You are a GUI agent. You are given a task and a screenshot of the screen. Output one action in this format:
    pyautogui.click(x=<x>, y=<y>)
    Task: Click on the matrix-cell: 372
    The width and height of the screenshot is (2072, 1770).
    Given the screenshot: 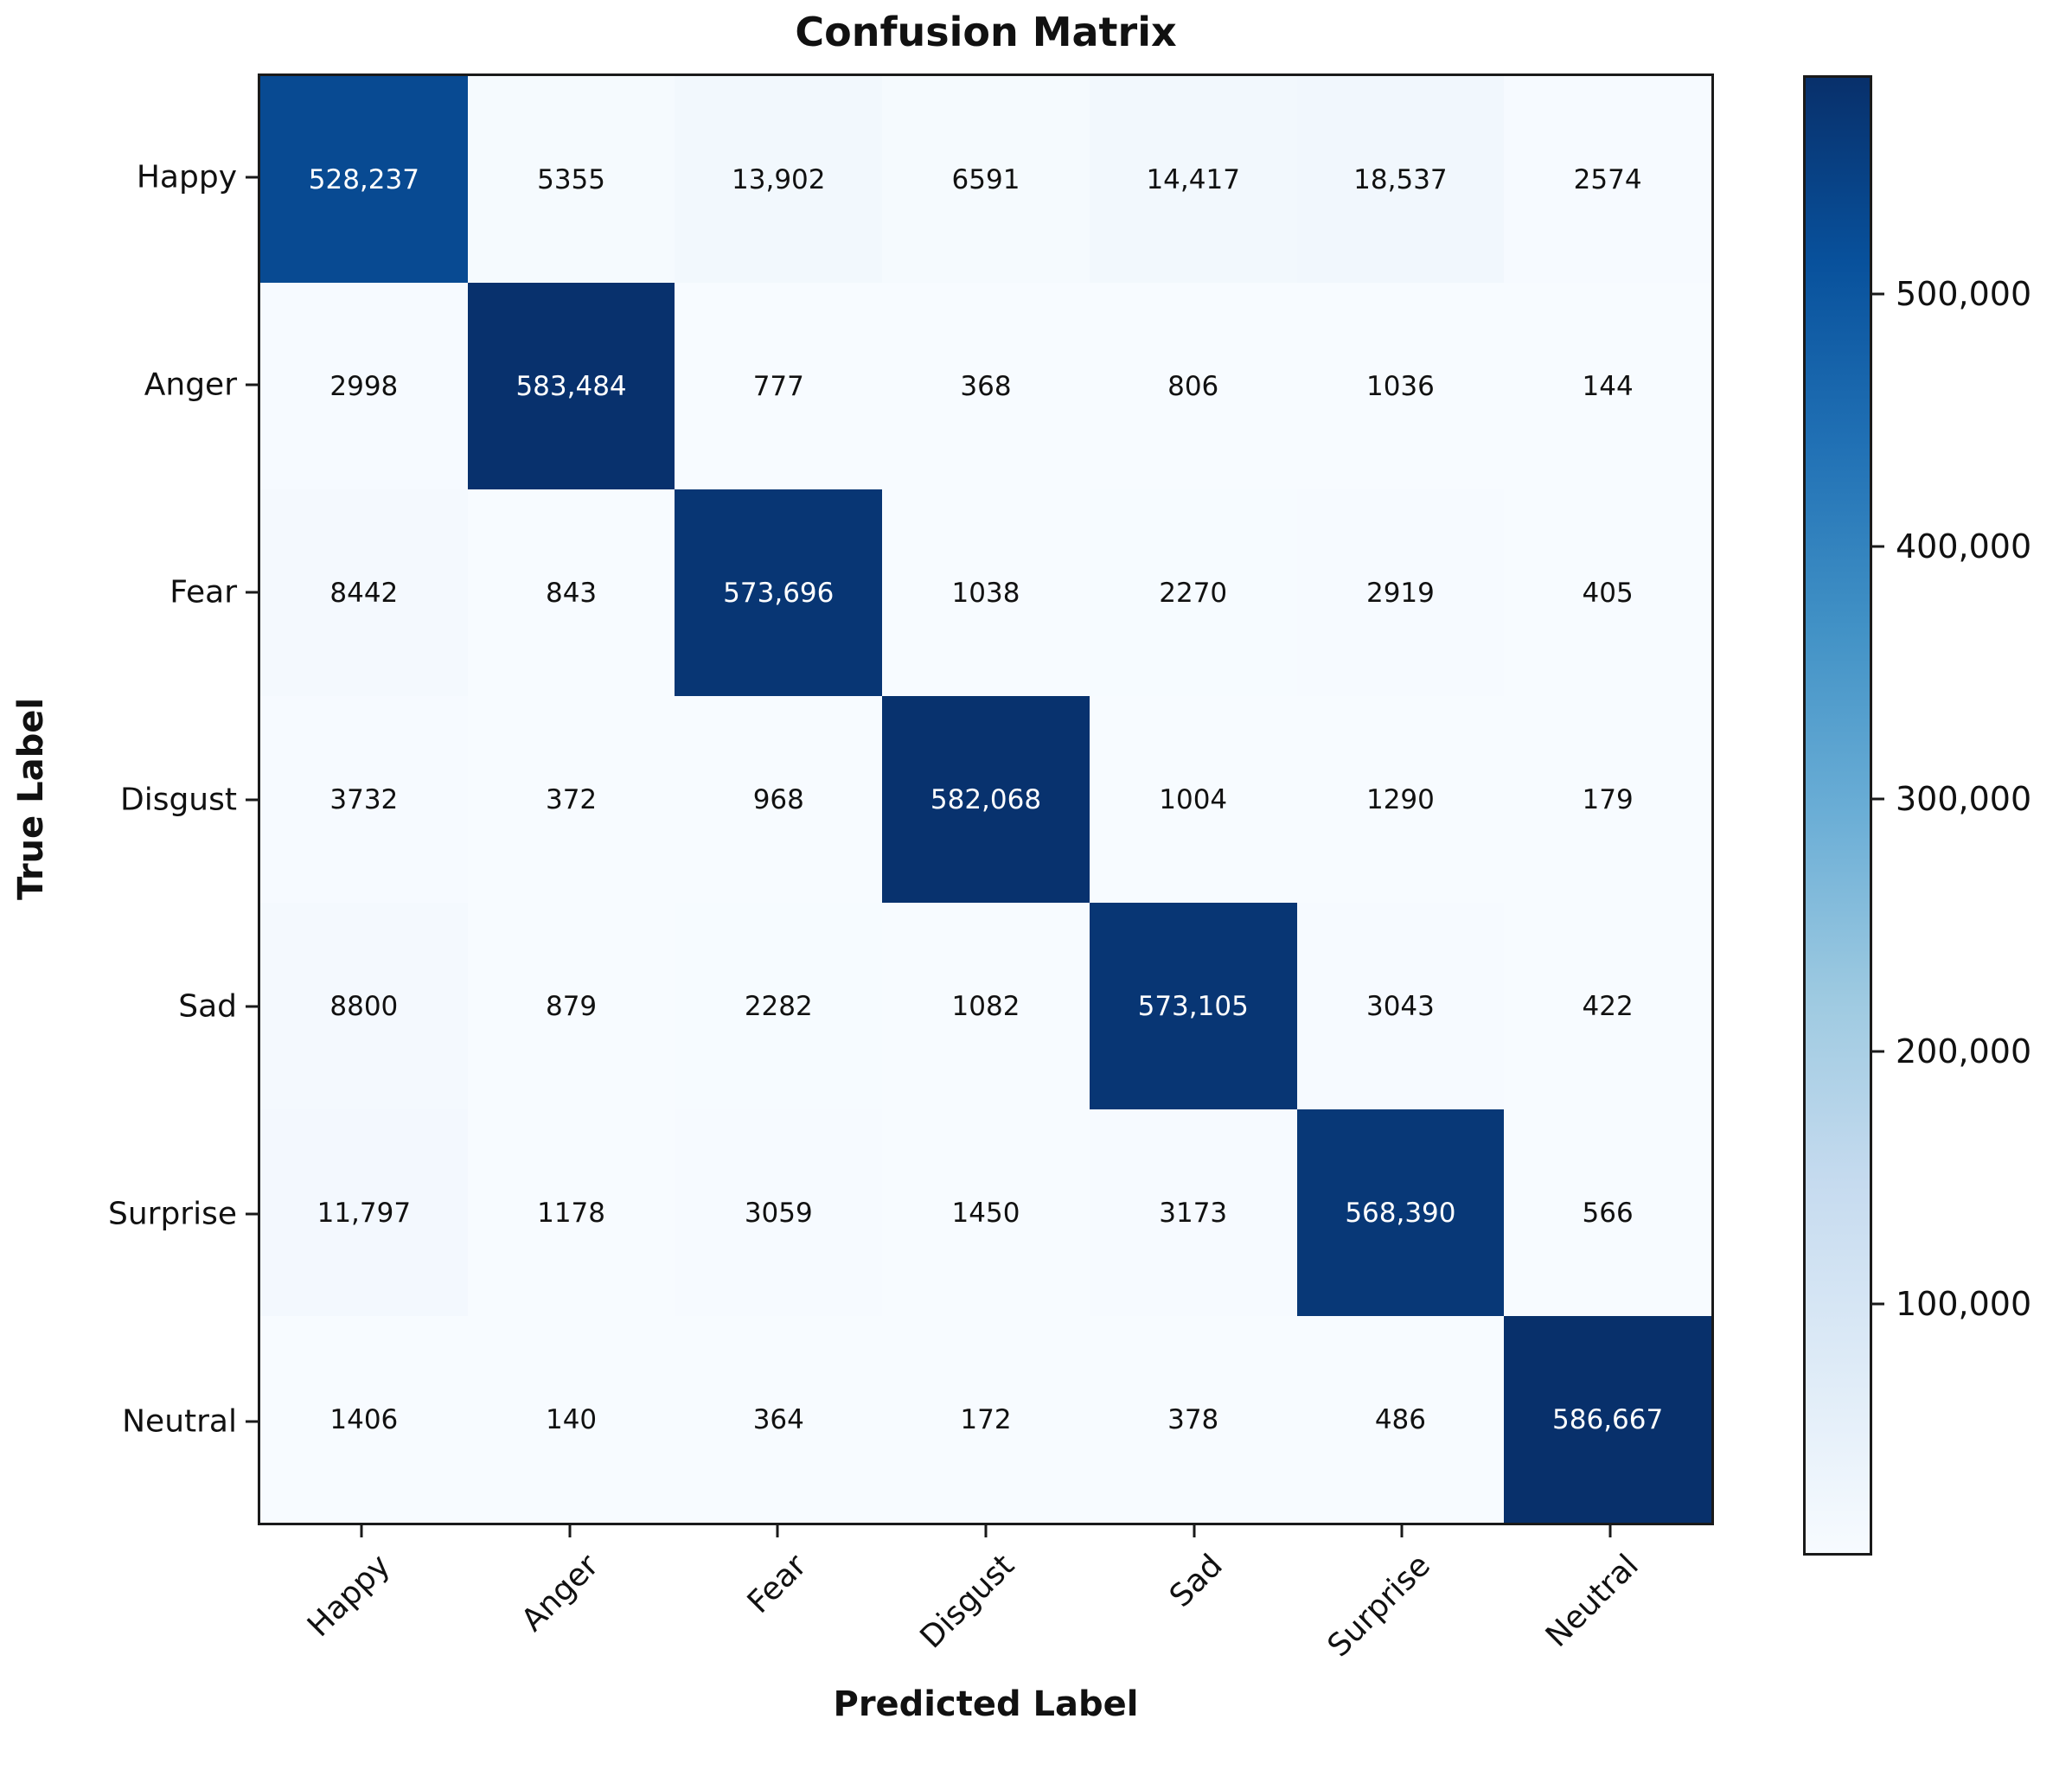 What is the action you would take?
    pyautogui.click(x=571, y=800)
    